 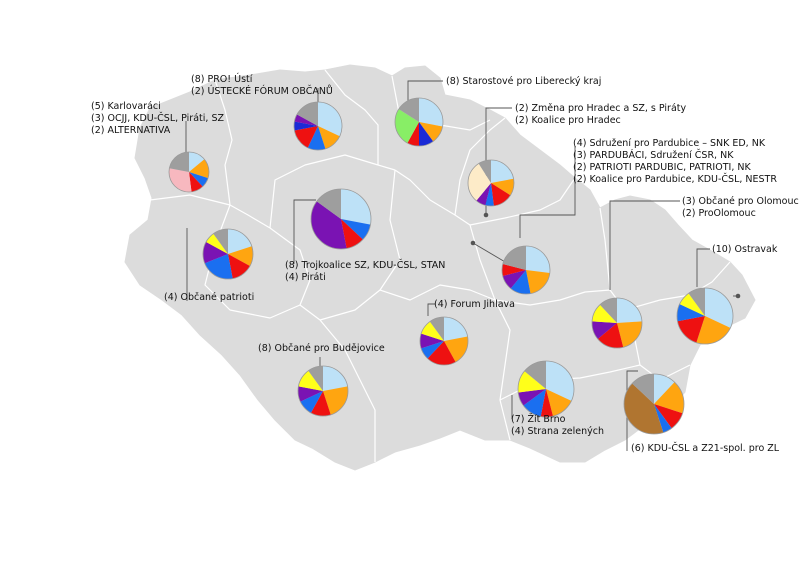 I want to click on pie-slice-brown, so click(x=643, y=408).